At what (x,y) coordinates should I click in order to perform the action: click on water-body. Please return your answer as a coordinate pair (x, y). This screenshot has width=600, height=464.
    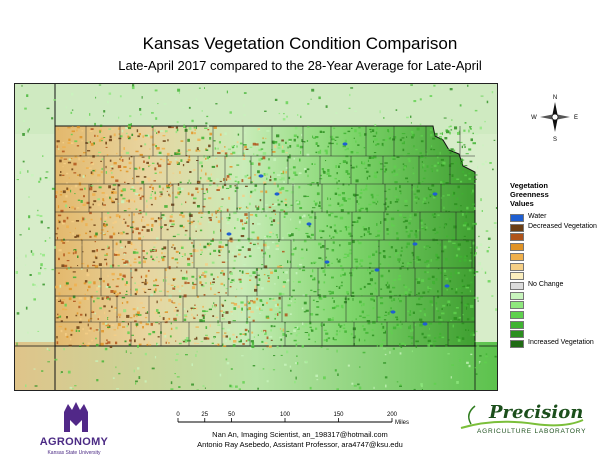
    Looking at the image, I should click on (229, 234).